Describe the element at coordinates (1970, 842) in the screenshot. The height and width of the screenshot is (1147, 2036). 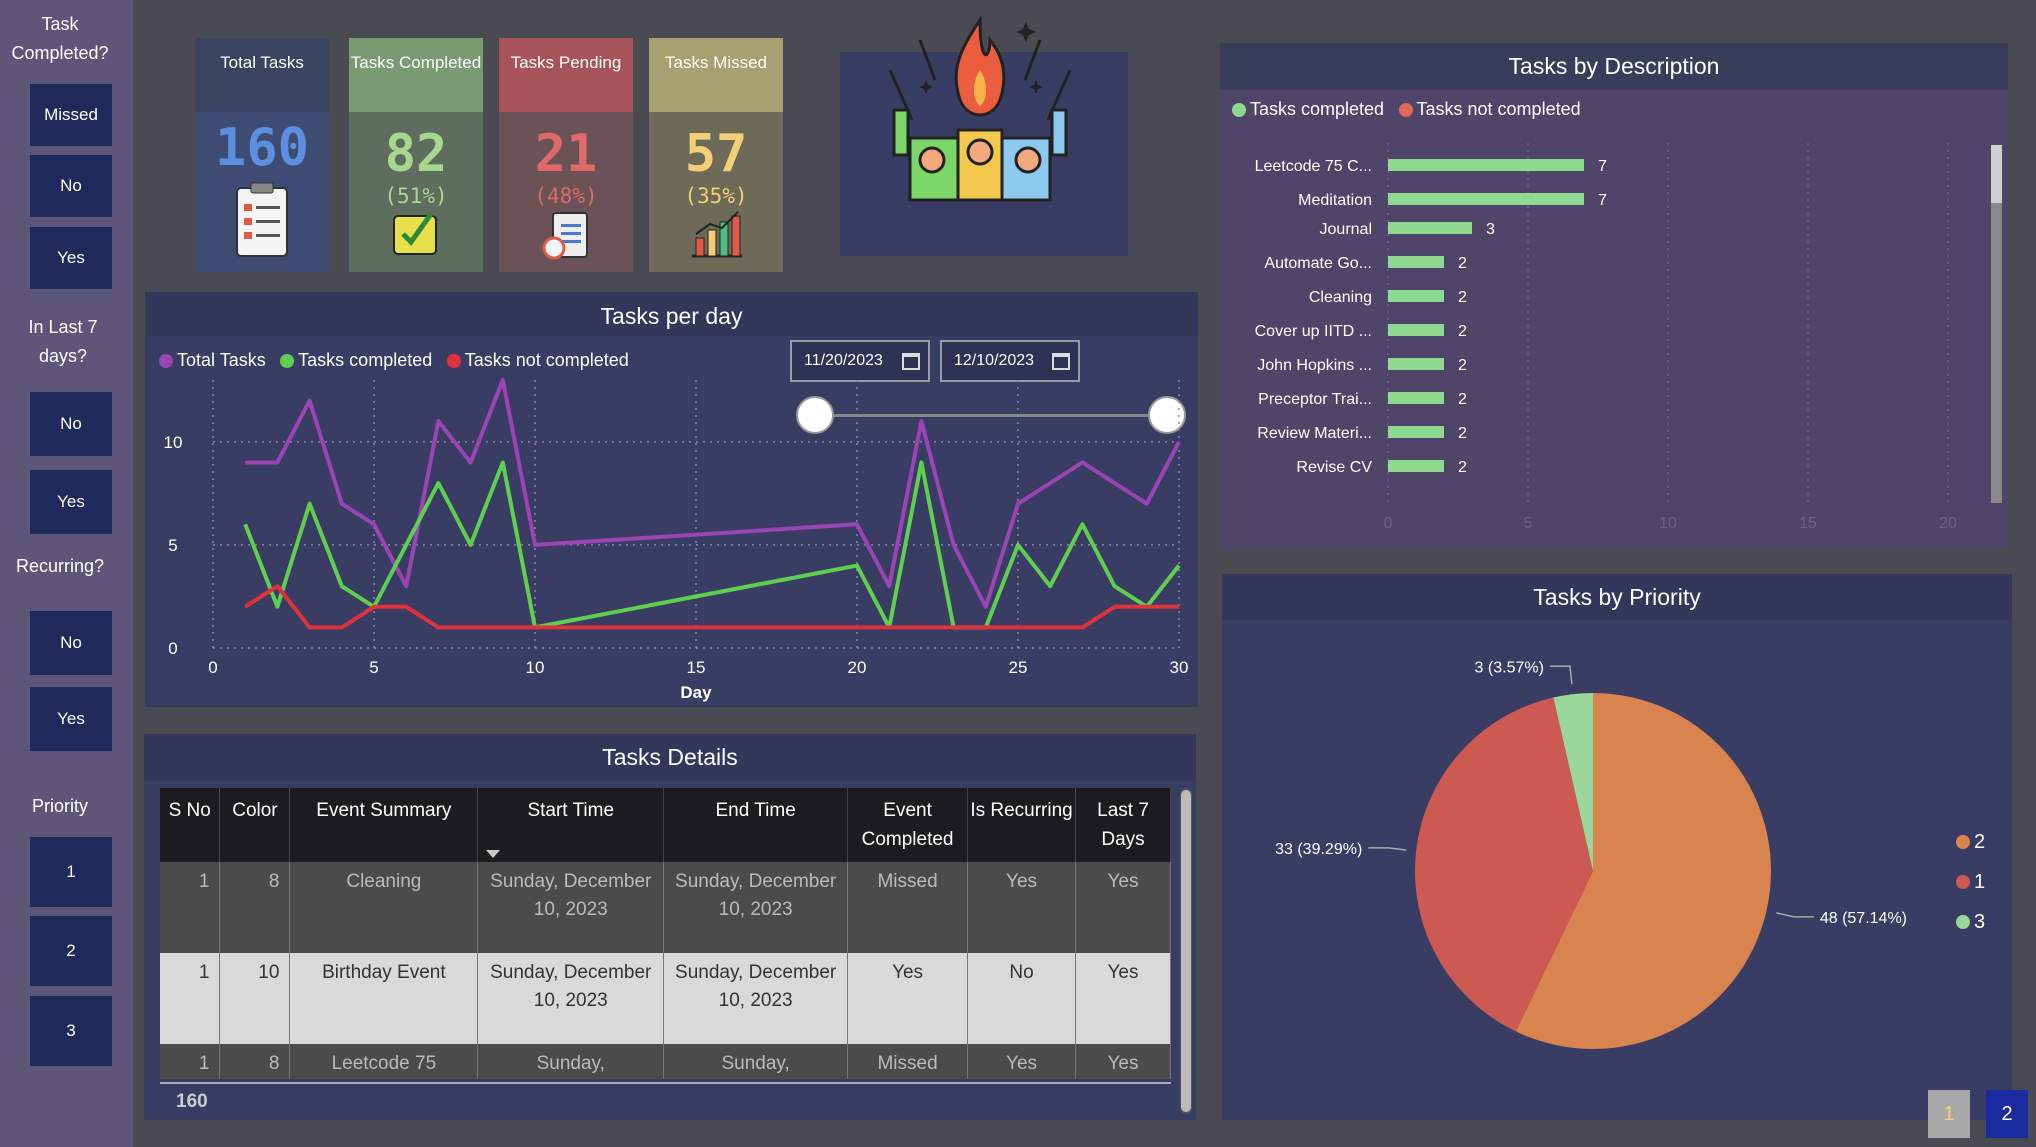
I see `legend-priority-2: 2` at that location.